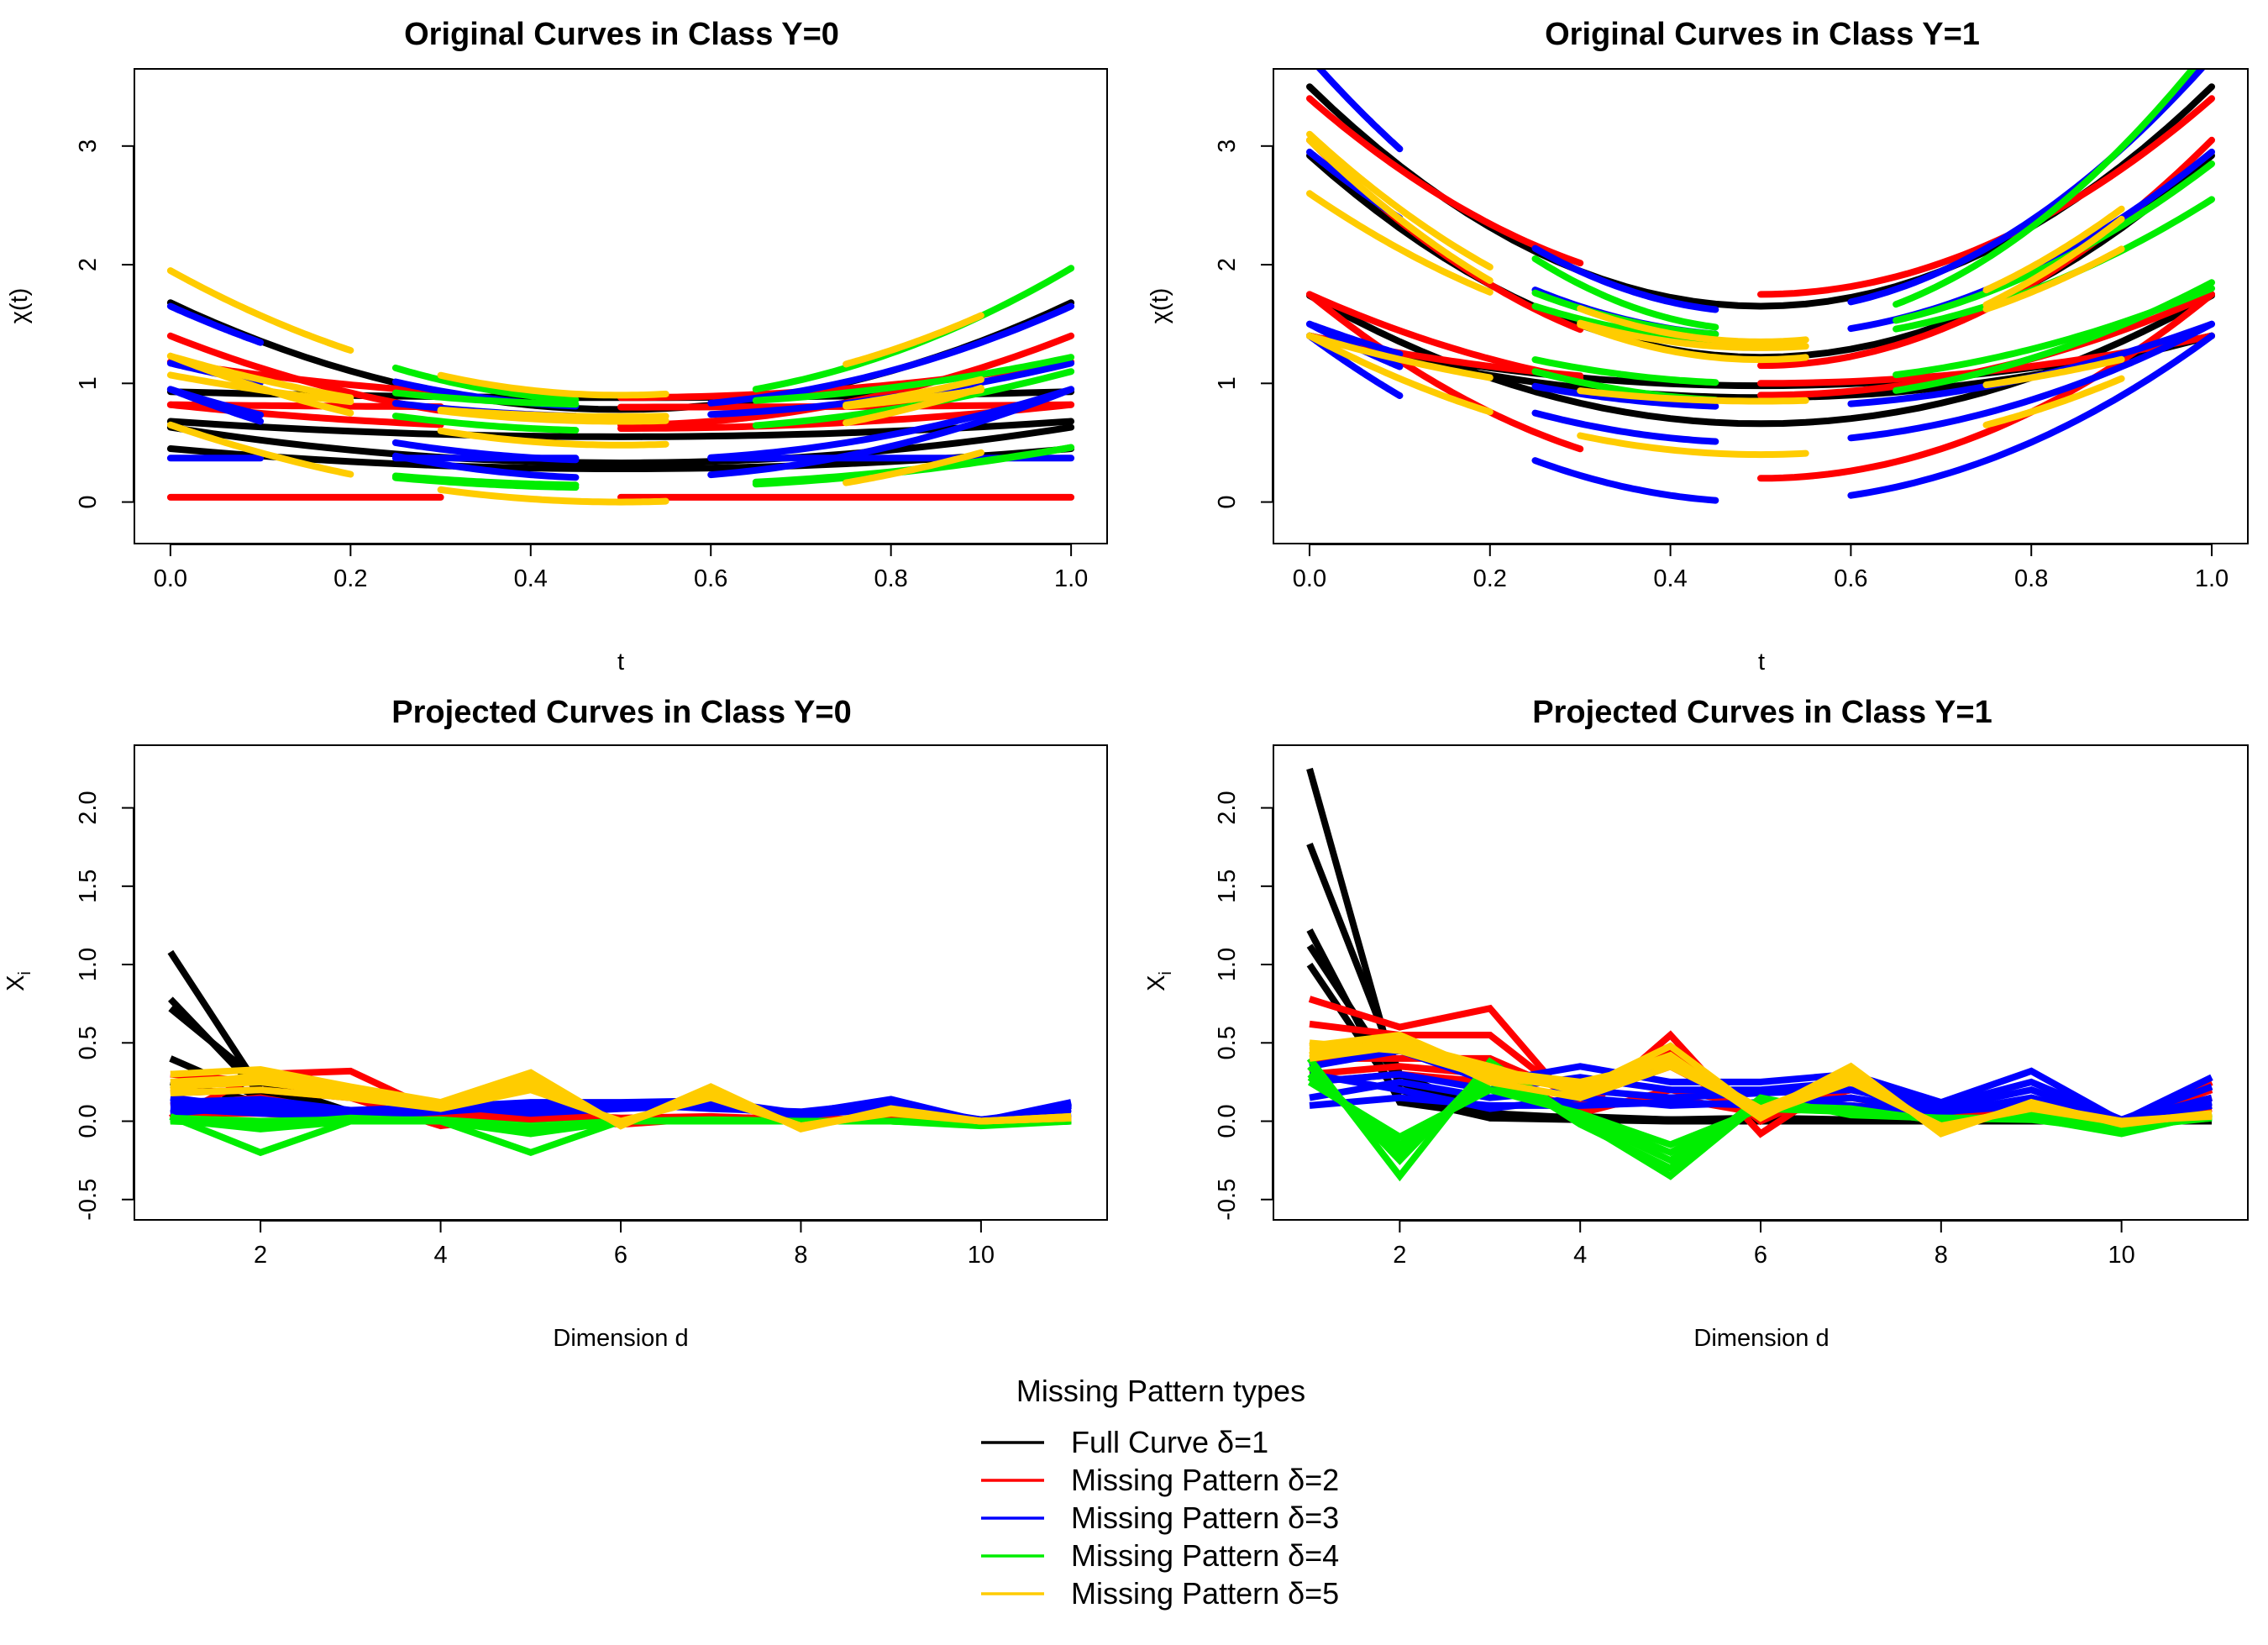  Describe the element at coordinates (1160, 1480) in the screenshot. I see `legend-entry-pattern-2: Missing Pattern δ=2` at that location.